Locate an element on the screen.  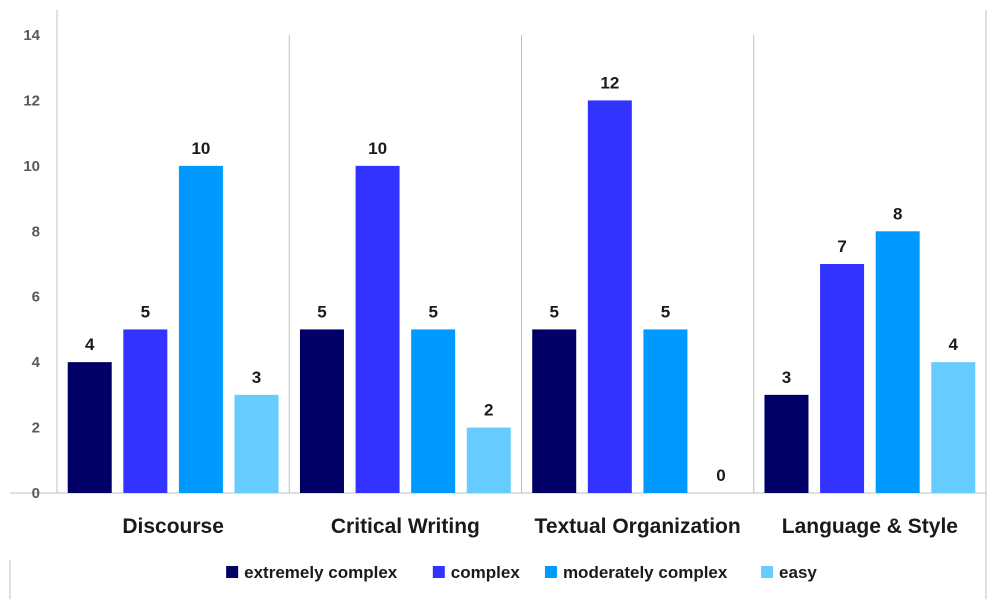
category-label: Textual Organization is located at coordinates (638, 526).